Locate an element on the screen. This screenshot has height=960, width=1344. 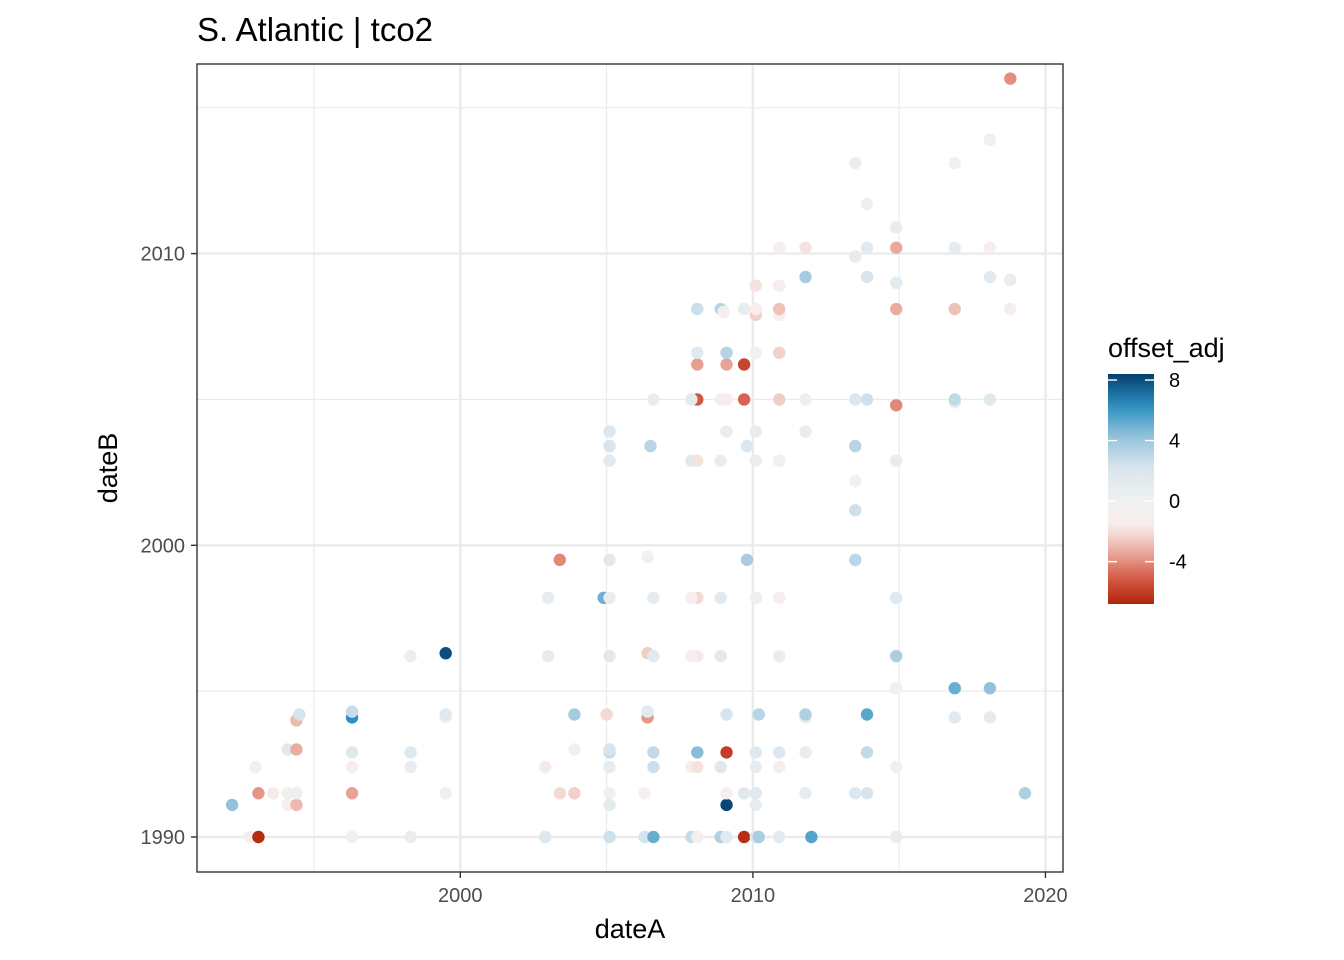
legend-tick-label: -4 is located at coordinates (1178, 563).